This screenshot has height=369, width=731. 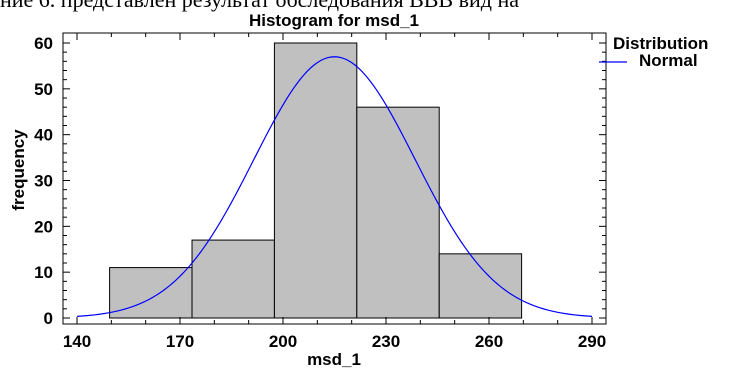 What do you see at coordinates (77, 341) in the screenshot?
I see `x-tick-label: 140` at bounding box center [77, 341].